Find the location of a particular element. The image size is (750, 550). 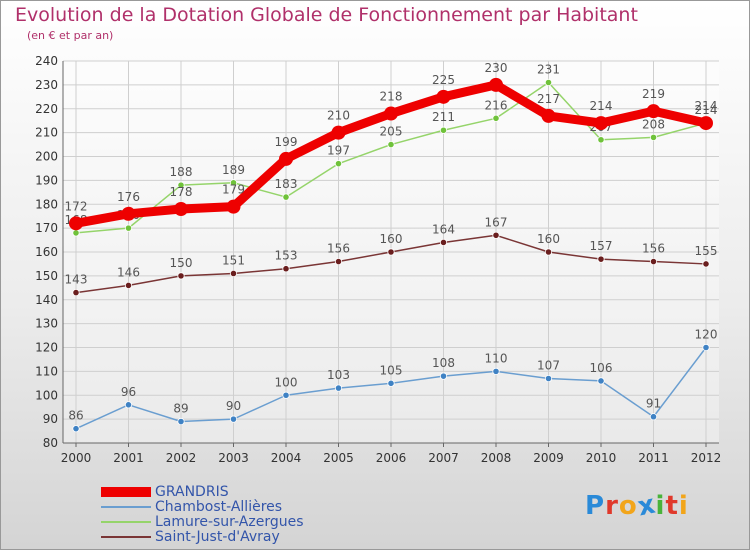

data-label: 107 is located at coordinates (548, 366).